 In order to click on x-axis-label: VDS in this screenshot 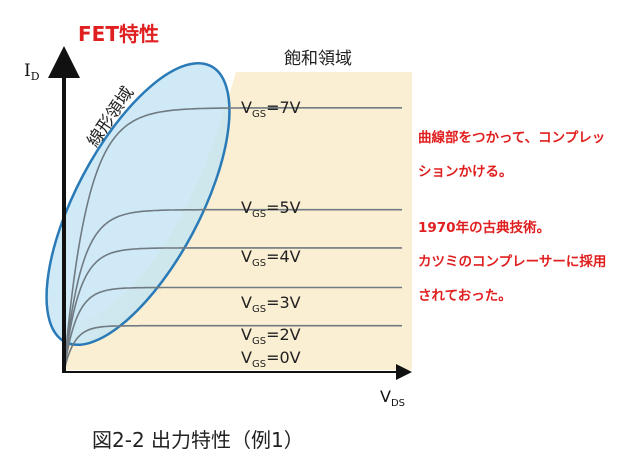, I will do `click(392, 398)`.